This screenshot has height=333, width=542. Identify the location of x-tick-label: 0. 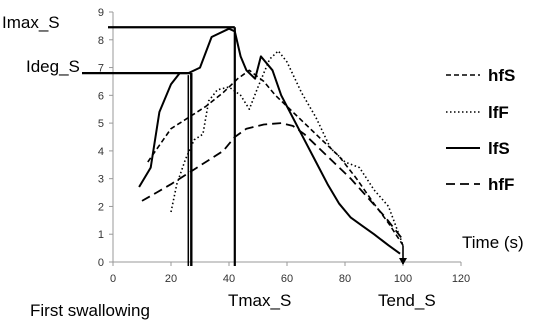
(113, 279).